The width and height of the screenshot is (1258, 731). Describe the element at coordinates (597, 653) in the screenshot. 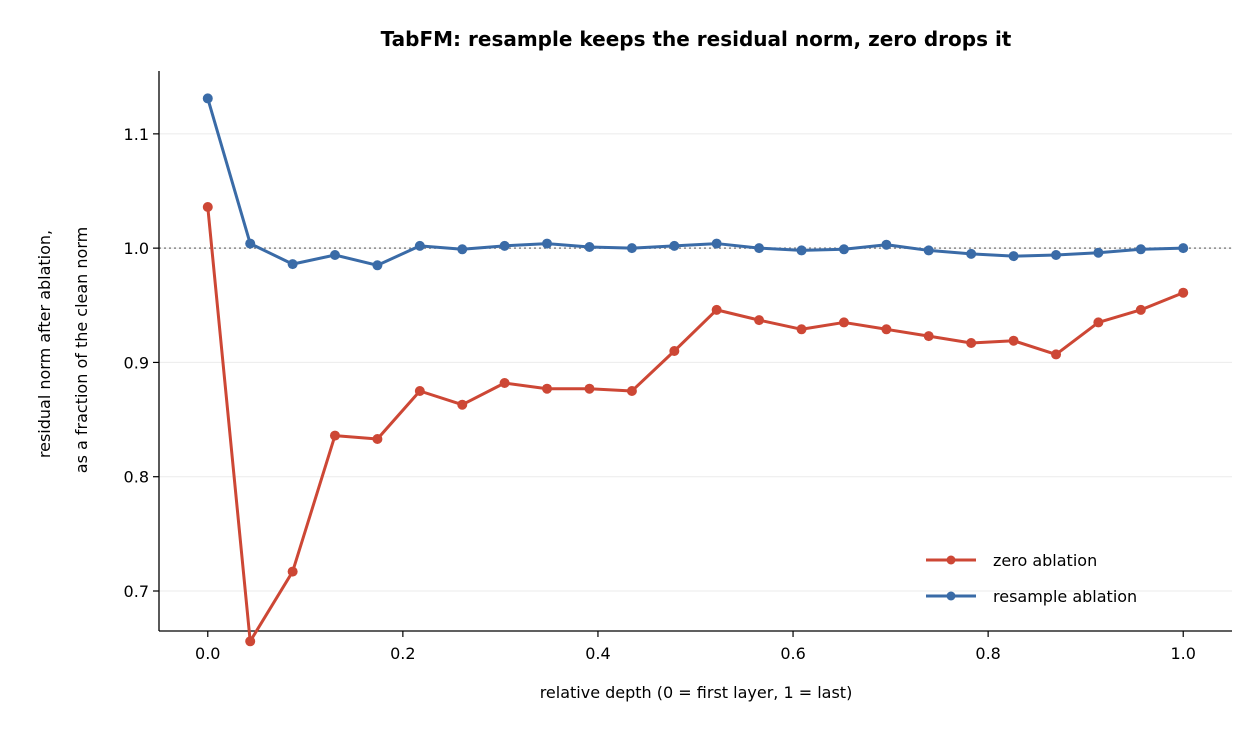

I see `x-tick-label-2: 0.4` at that location.